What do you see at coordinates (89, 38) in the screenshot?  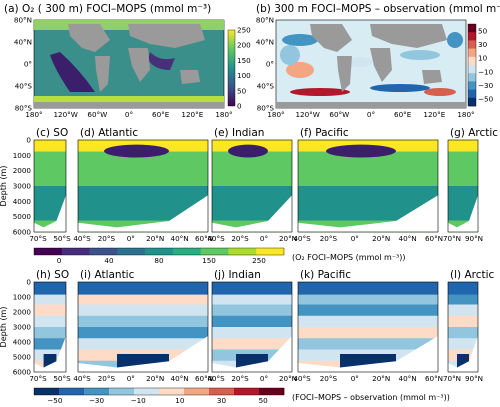 I see `panel-a-land-na` at bounding box center [89, 38].